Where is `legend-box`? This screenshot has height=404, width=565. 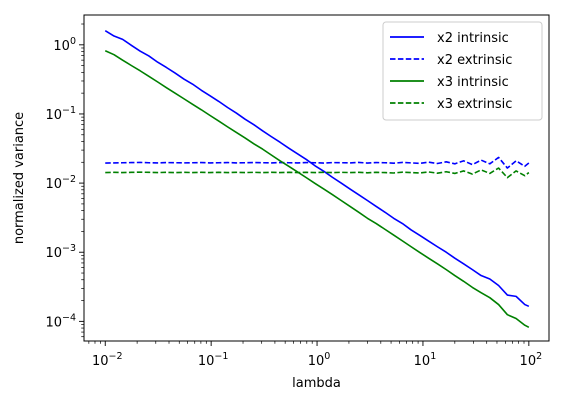 legend-box is located at coordinates (462, 71).